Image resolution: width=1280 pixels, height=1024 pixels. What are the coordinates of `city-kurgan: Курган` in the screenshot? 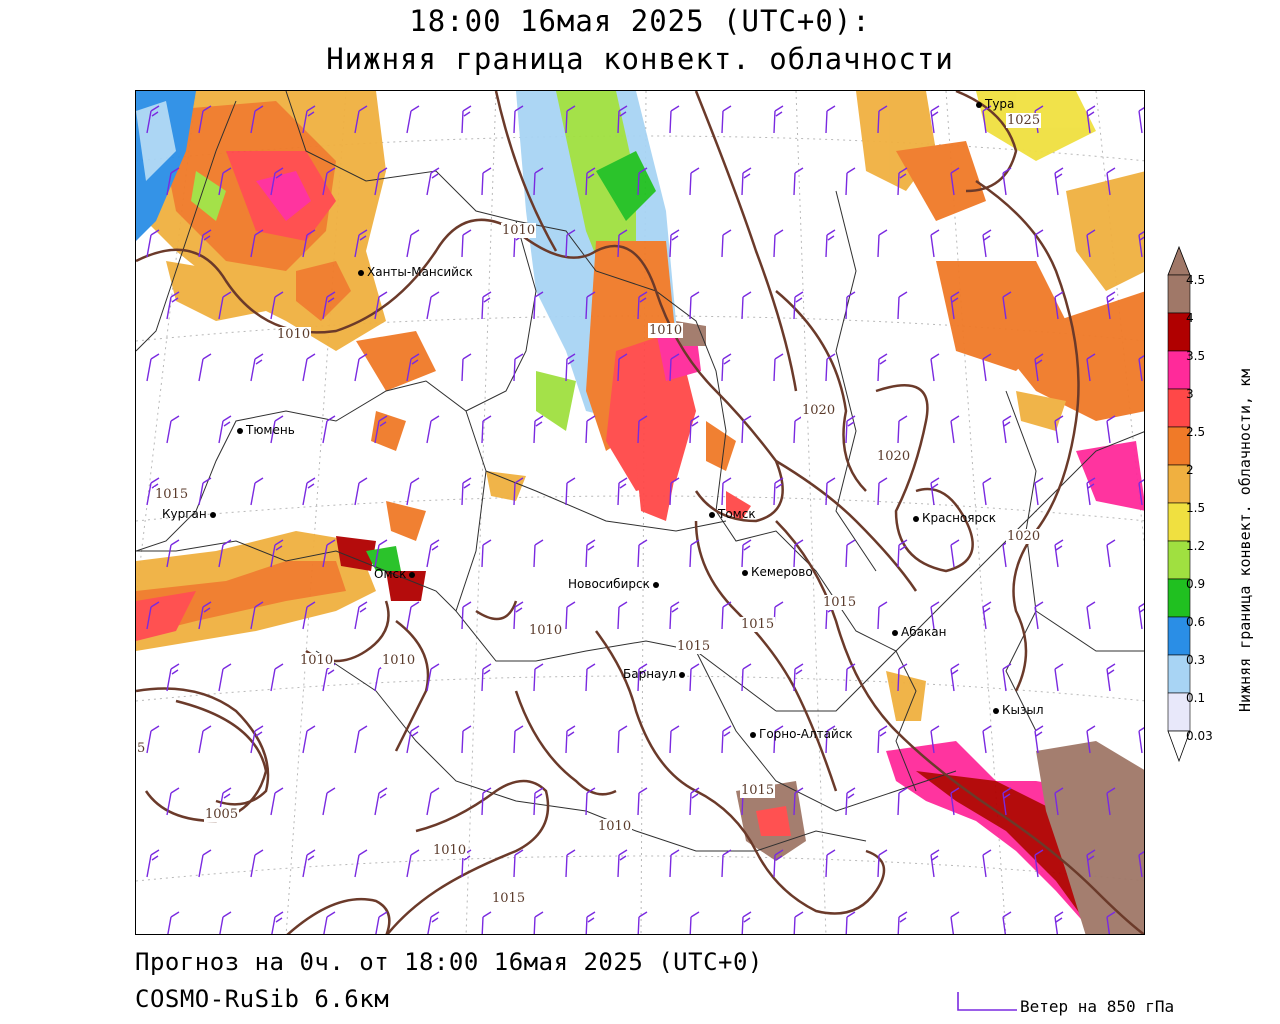 It's located at (190, 514).